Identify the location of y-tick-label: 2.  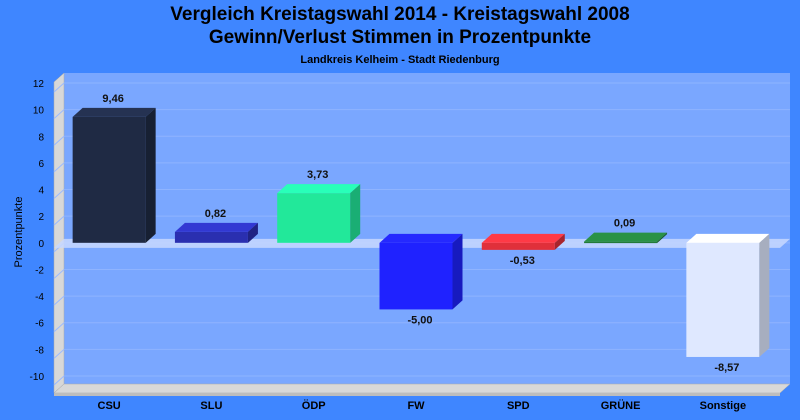
(41, 217).